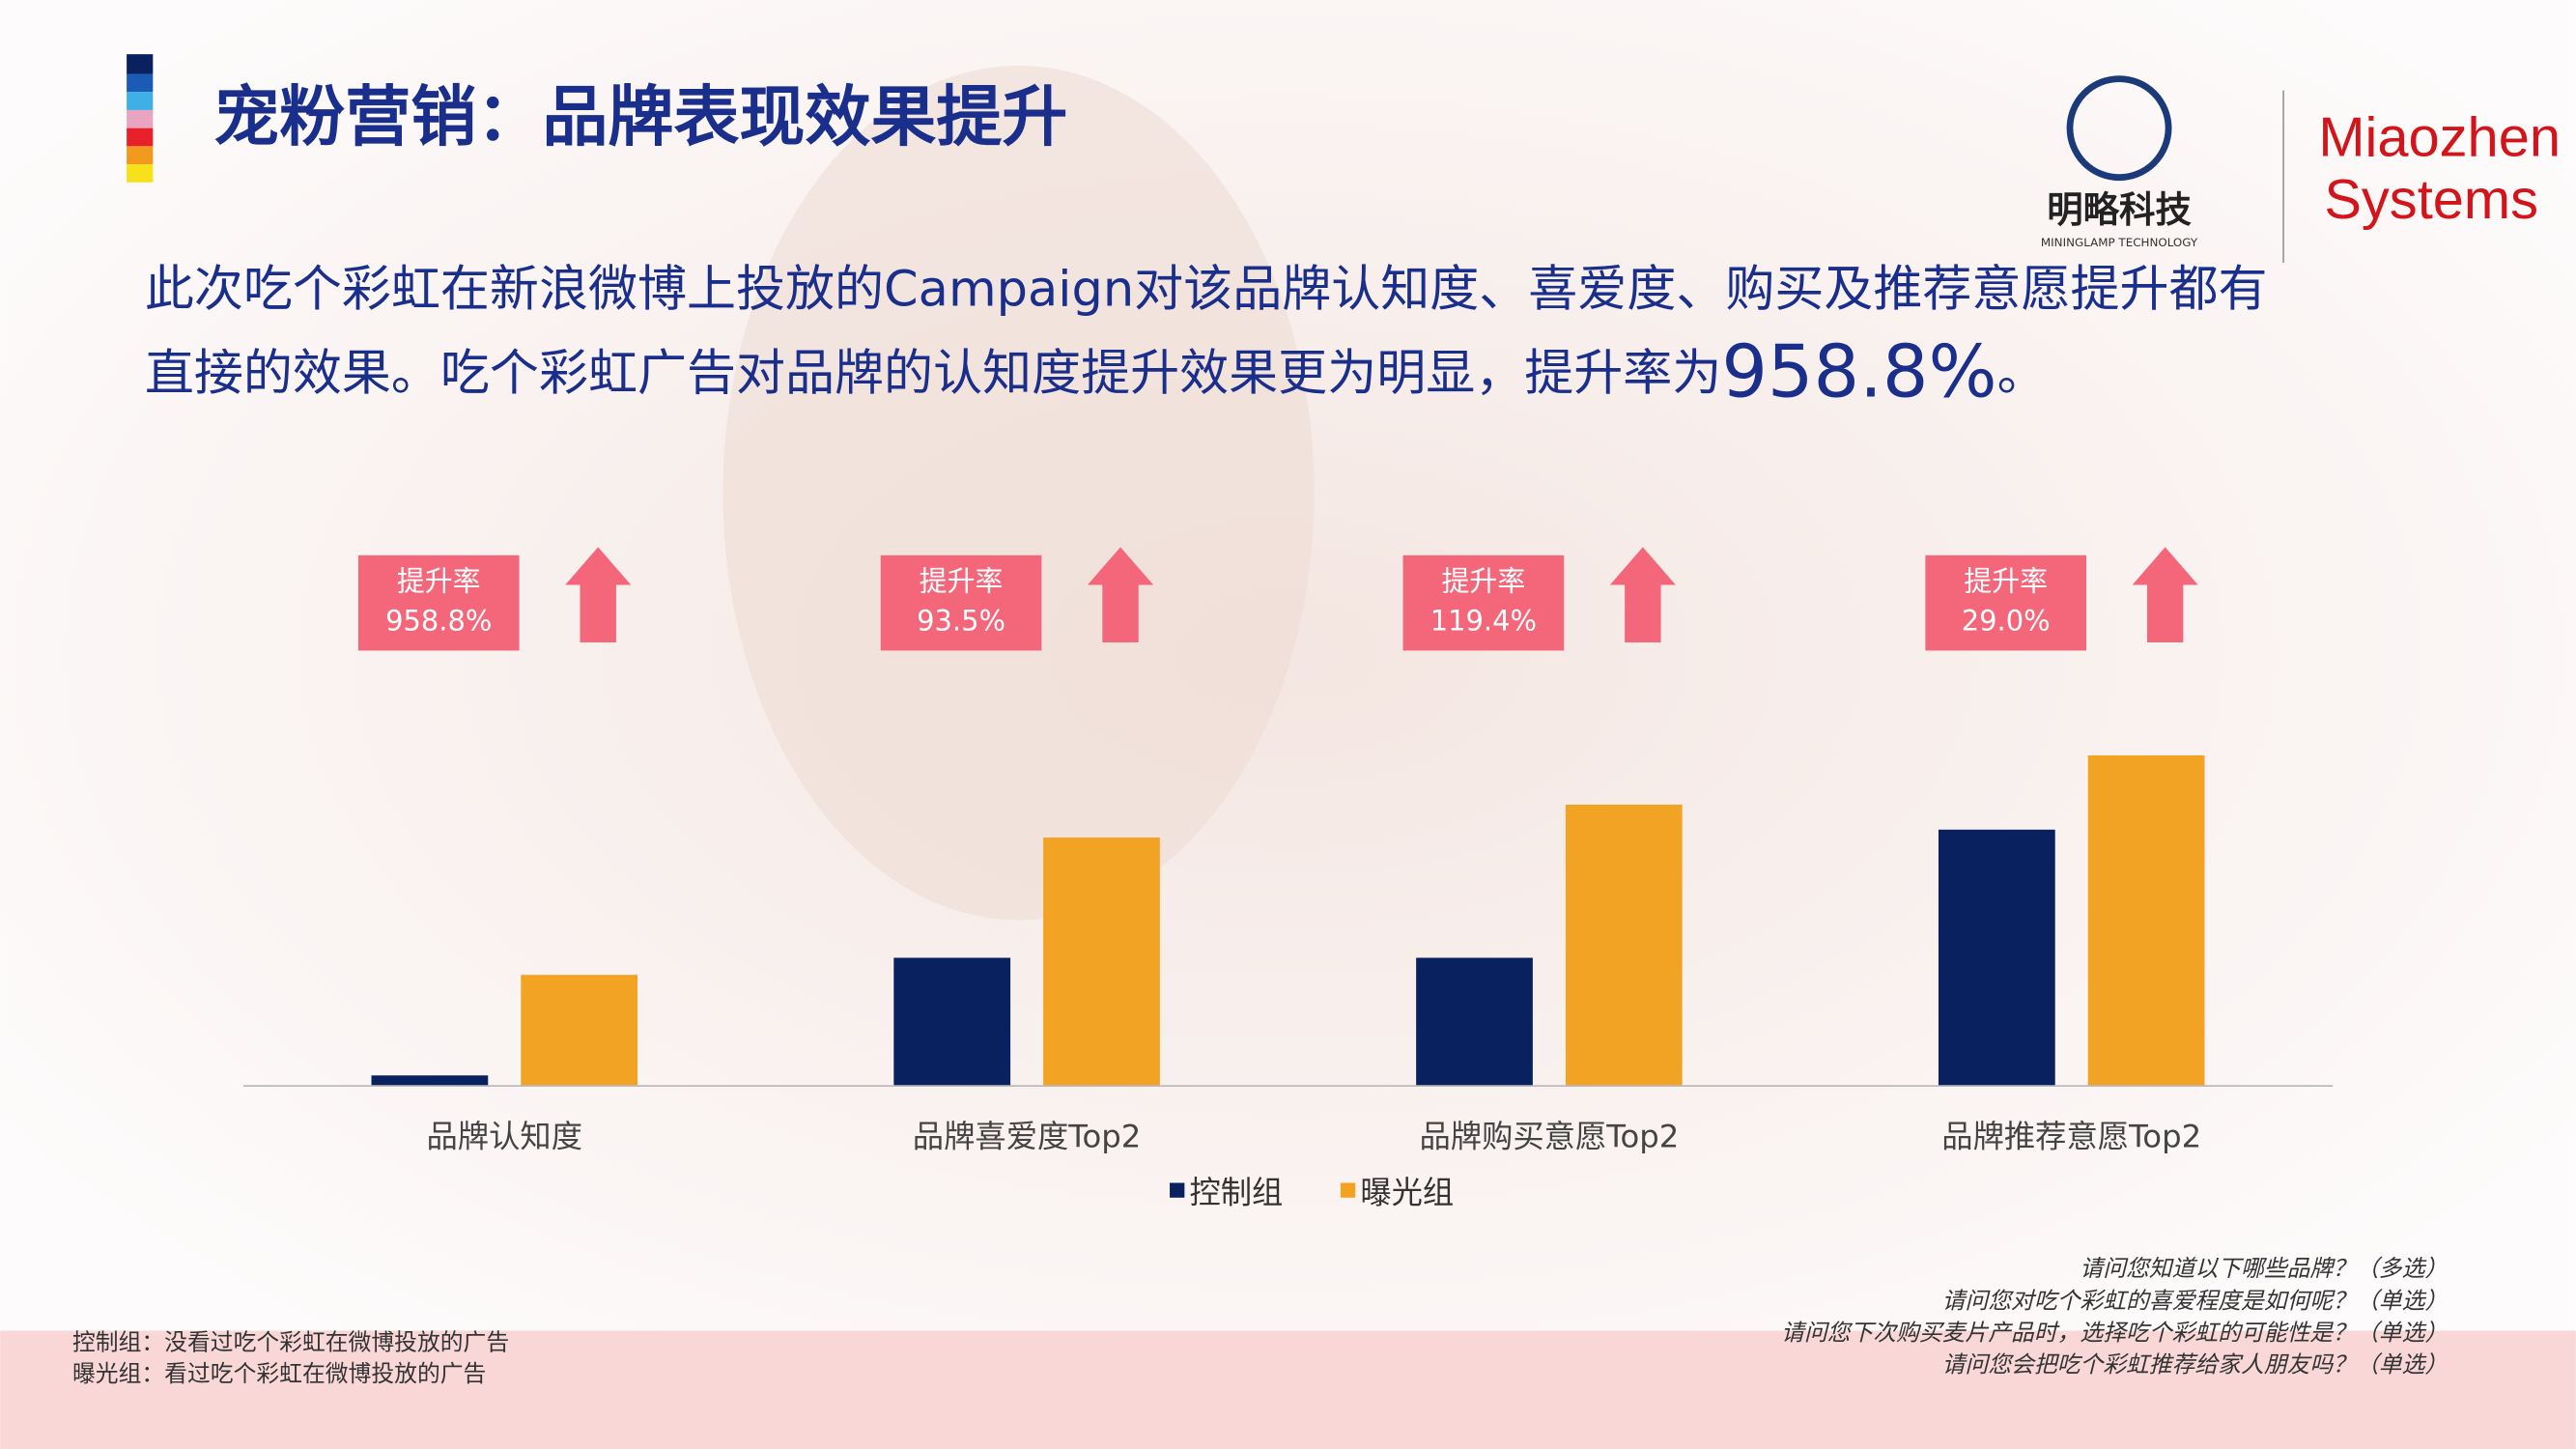  What do you see at coordinates (505, 1137) in the screenshot?
I see `x-tick-label: 品牌认知度` at bounding box center [505, 1137].